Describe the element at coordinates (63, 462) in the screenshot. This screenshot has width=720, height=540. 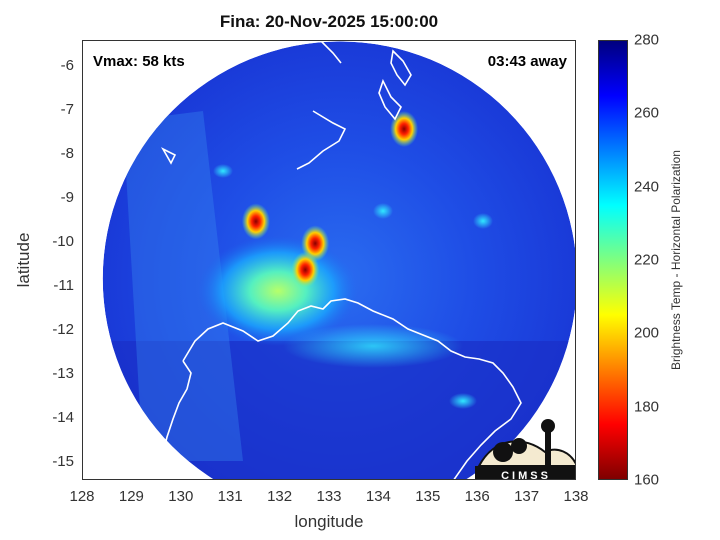
I see `y-tick-label: -15` at that location.